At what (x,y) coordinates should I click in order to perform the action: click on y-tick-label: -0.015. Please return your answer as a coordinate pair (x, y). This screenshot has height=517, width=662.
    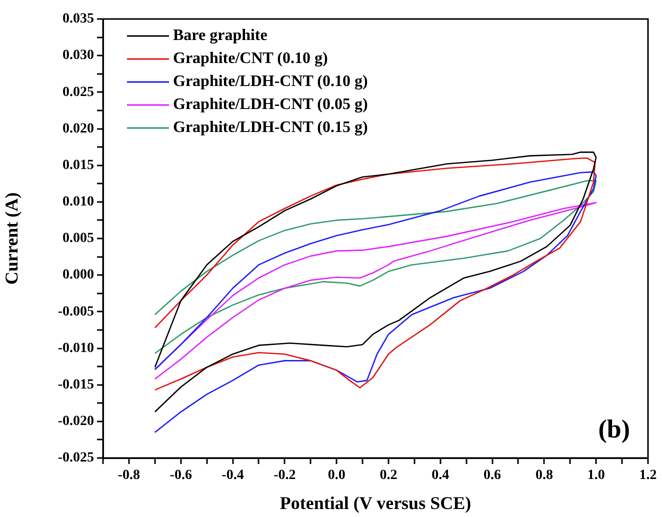
    Looking at the image, I should click on (76, 384).